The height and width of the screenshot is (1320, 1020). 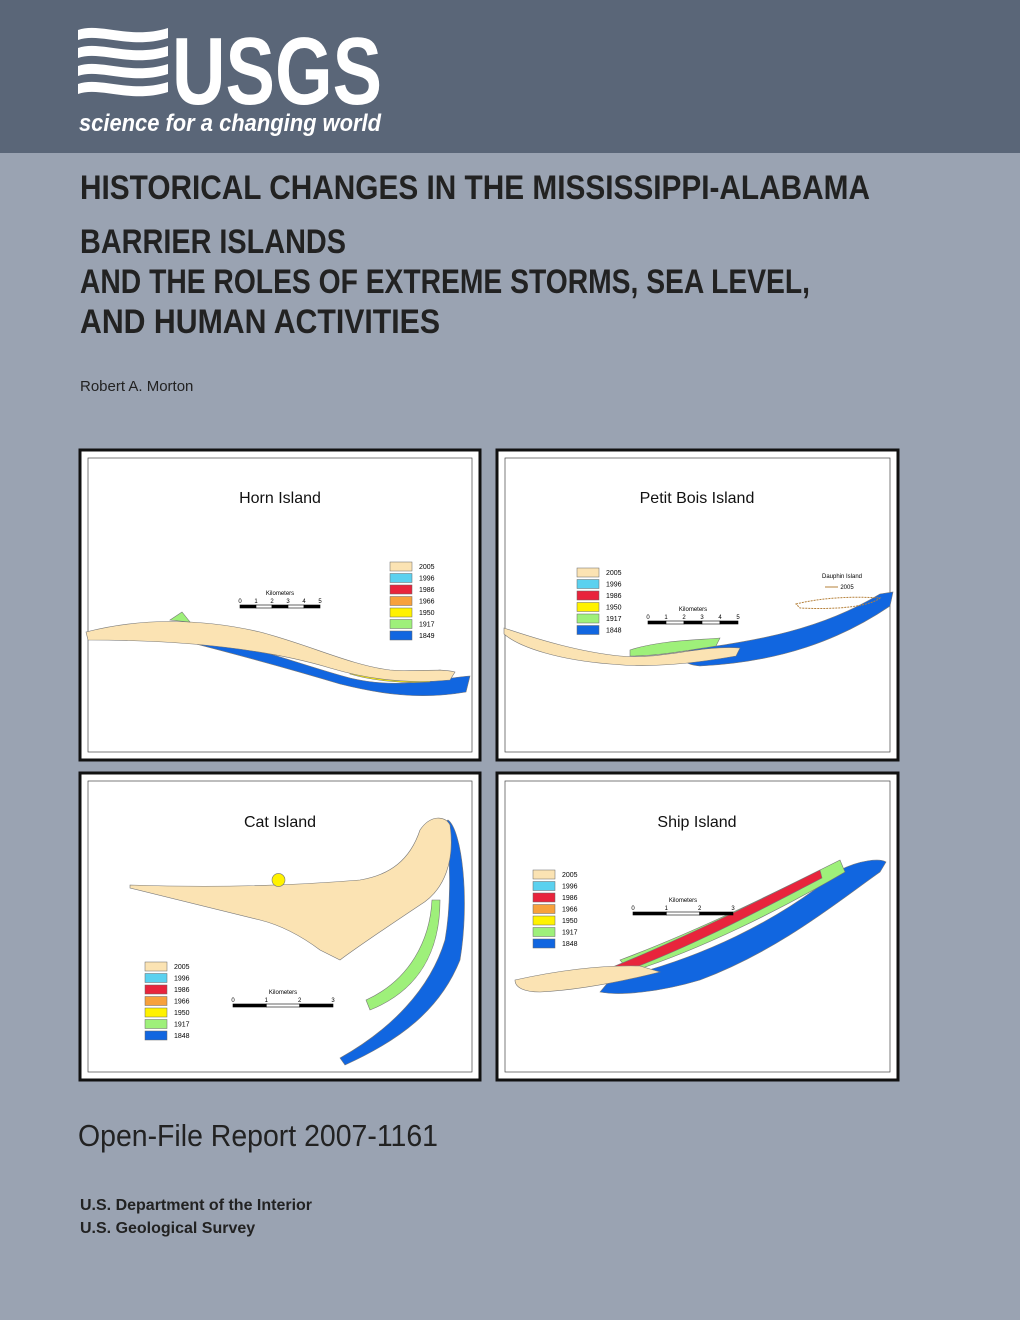 What do you see at coordinates (260, 322) in the screenshot?
I see `title-line: AND HUMAN ACTIVITIES` at bounding box center [260, 322].